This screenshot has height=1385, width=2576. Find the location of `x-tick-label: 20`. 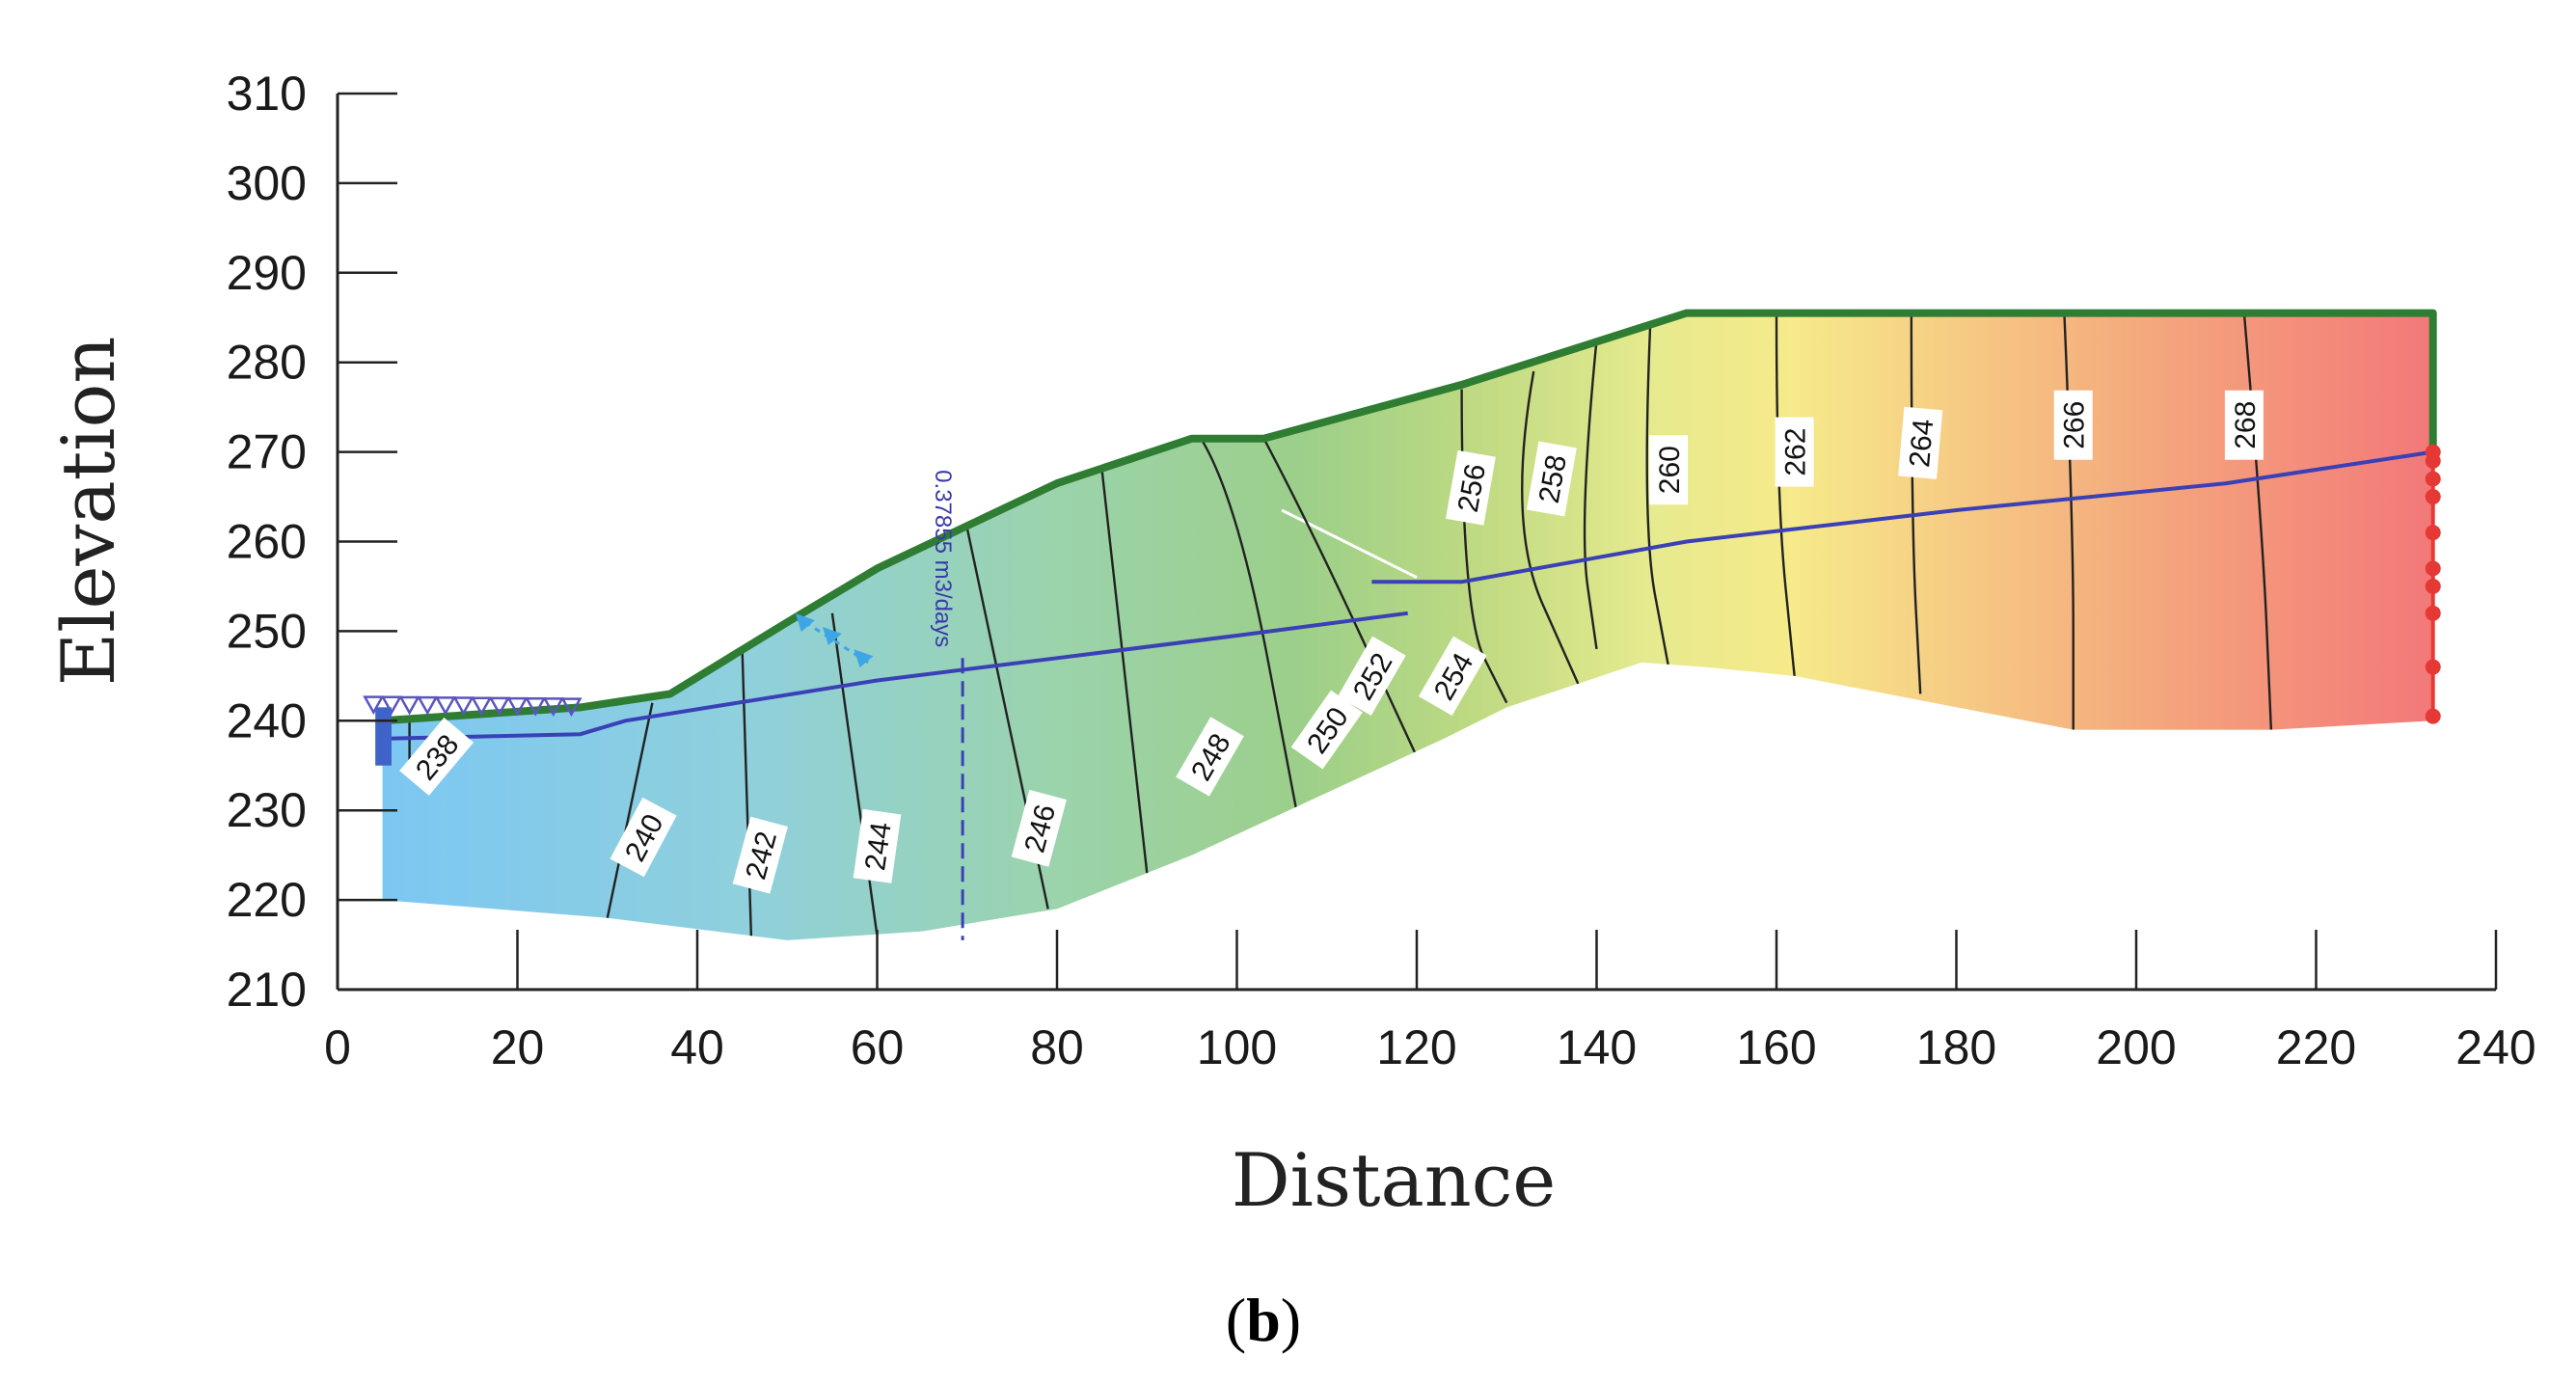

x-tick-label: 20 is located at coordinates (518, 1047).